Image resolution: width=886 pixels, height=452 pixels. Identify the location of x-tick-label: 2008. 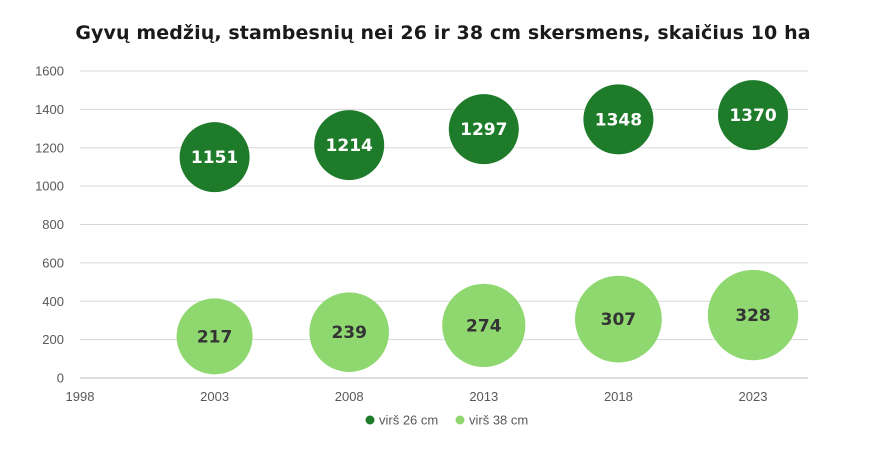
(349, 396).